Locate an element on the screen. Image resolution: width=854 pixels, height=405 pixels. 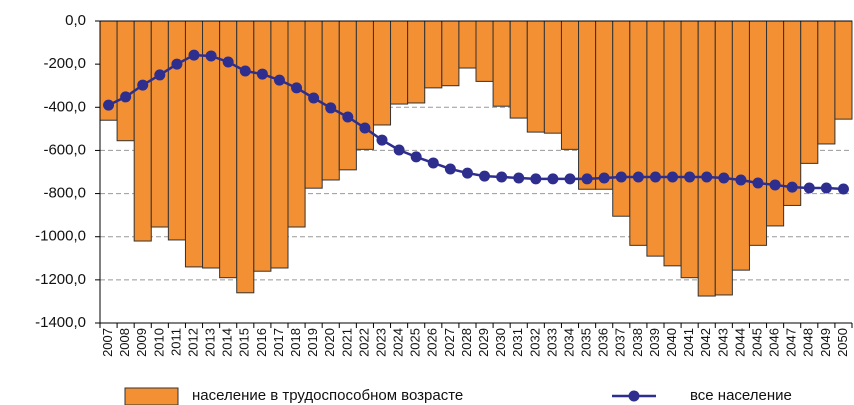
x-tick-label: 2028 is located at coordinates (466, 342).